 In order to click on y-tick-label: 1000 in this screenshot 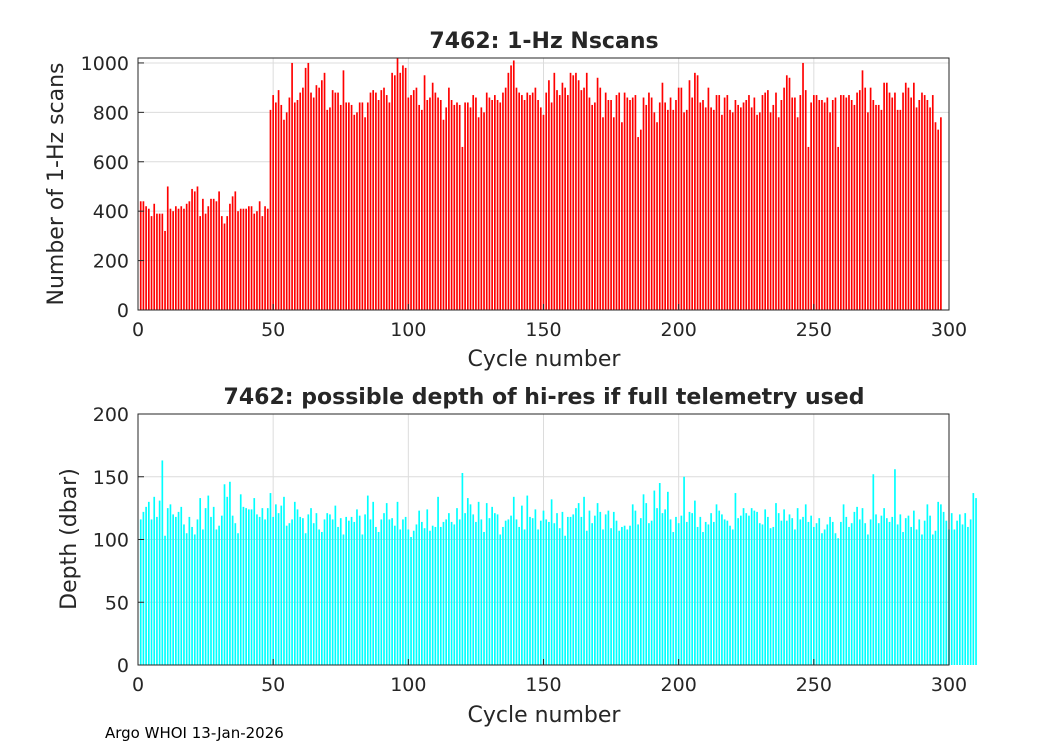, I will do `click(105, 64)`.